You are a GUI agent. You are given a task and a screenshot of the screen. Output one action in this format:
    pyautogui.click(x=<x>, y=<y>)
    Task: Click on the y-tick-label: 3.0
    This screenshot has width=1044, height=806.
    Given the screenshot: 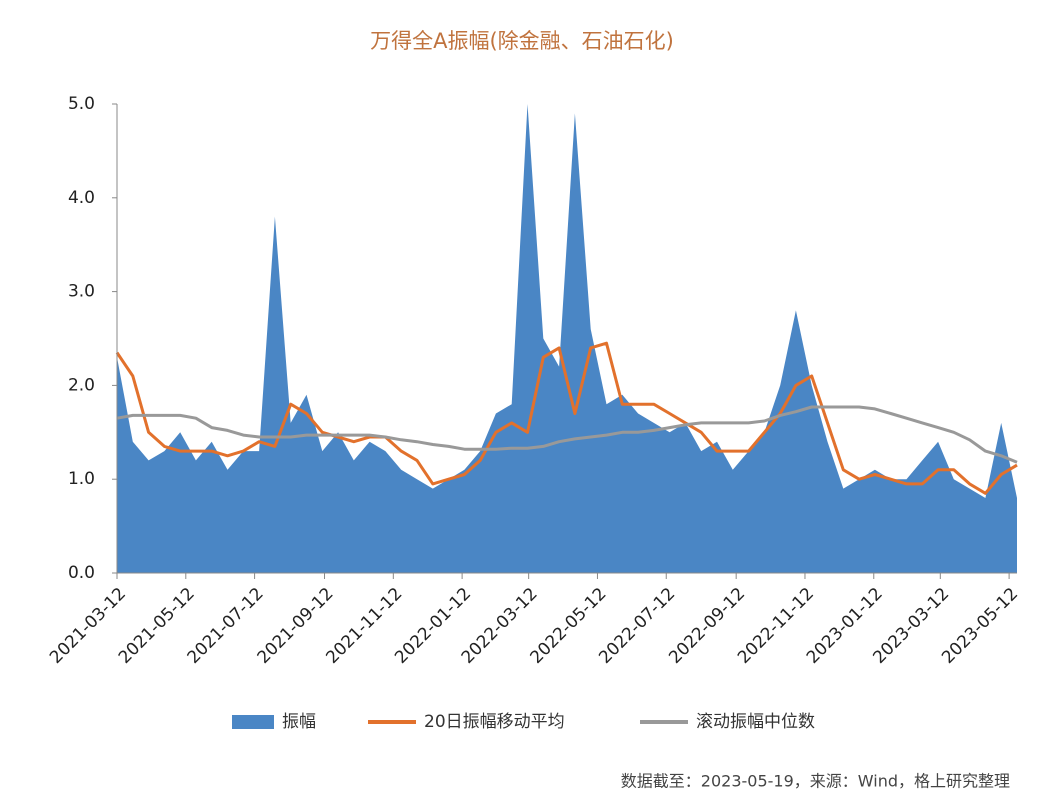 What is the action you would take?
    pyautogui.click(x=81, y=292)
    